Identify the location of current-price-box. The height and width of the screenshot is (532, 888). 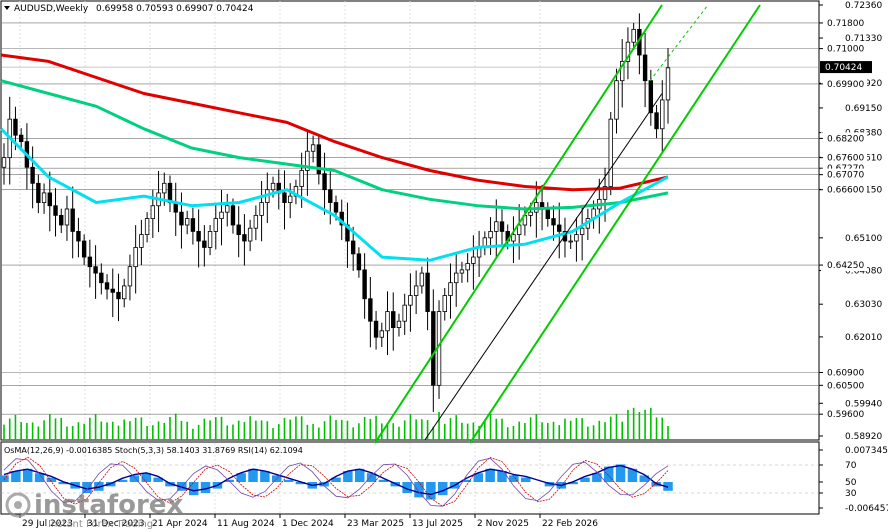
(846, 67).